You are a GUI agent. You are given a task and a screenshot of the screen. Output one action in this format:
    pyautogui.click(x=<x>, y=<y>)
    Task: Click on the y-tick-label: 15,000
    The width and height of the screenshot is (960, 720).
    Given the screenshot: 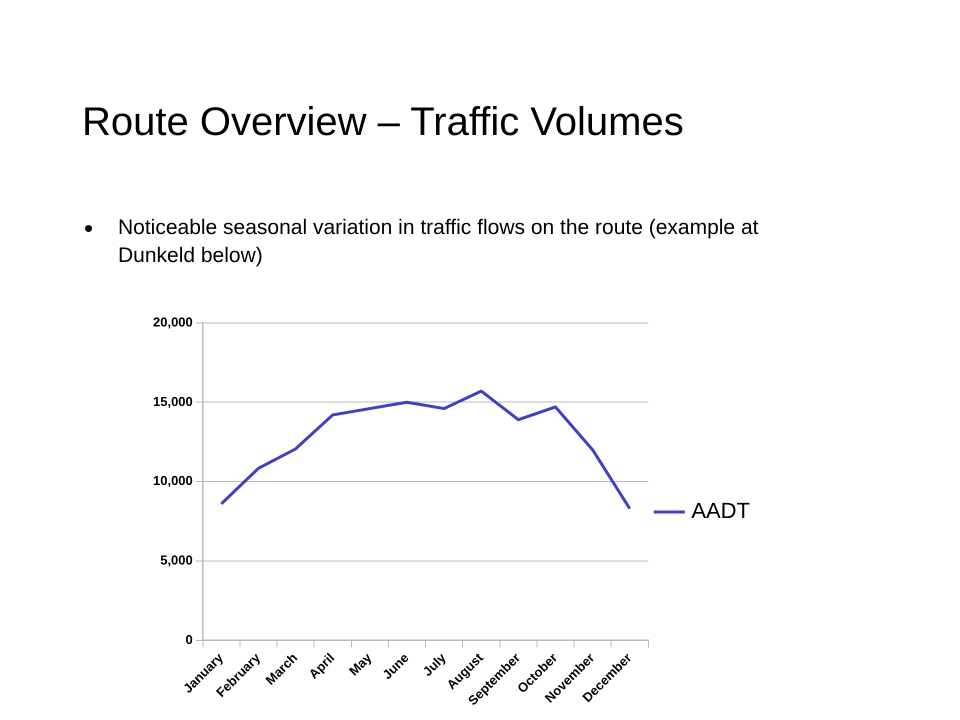 What is the action you would take?
    pyautogui.click(x=172, y=401)
    